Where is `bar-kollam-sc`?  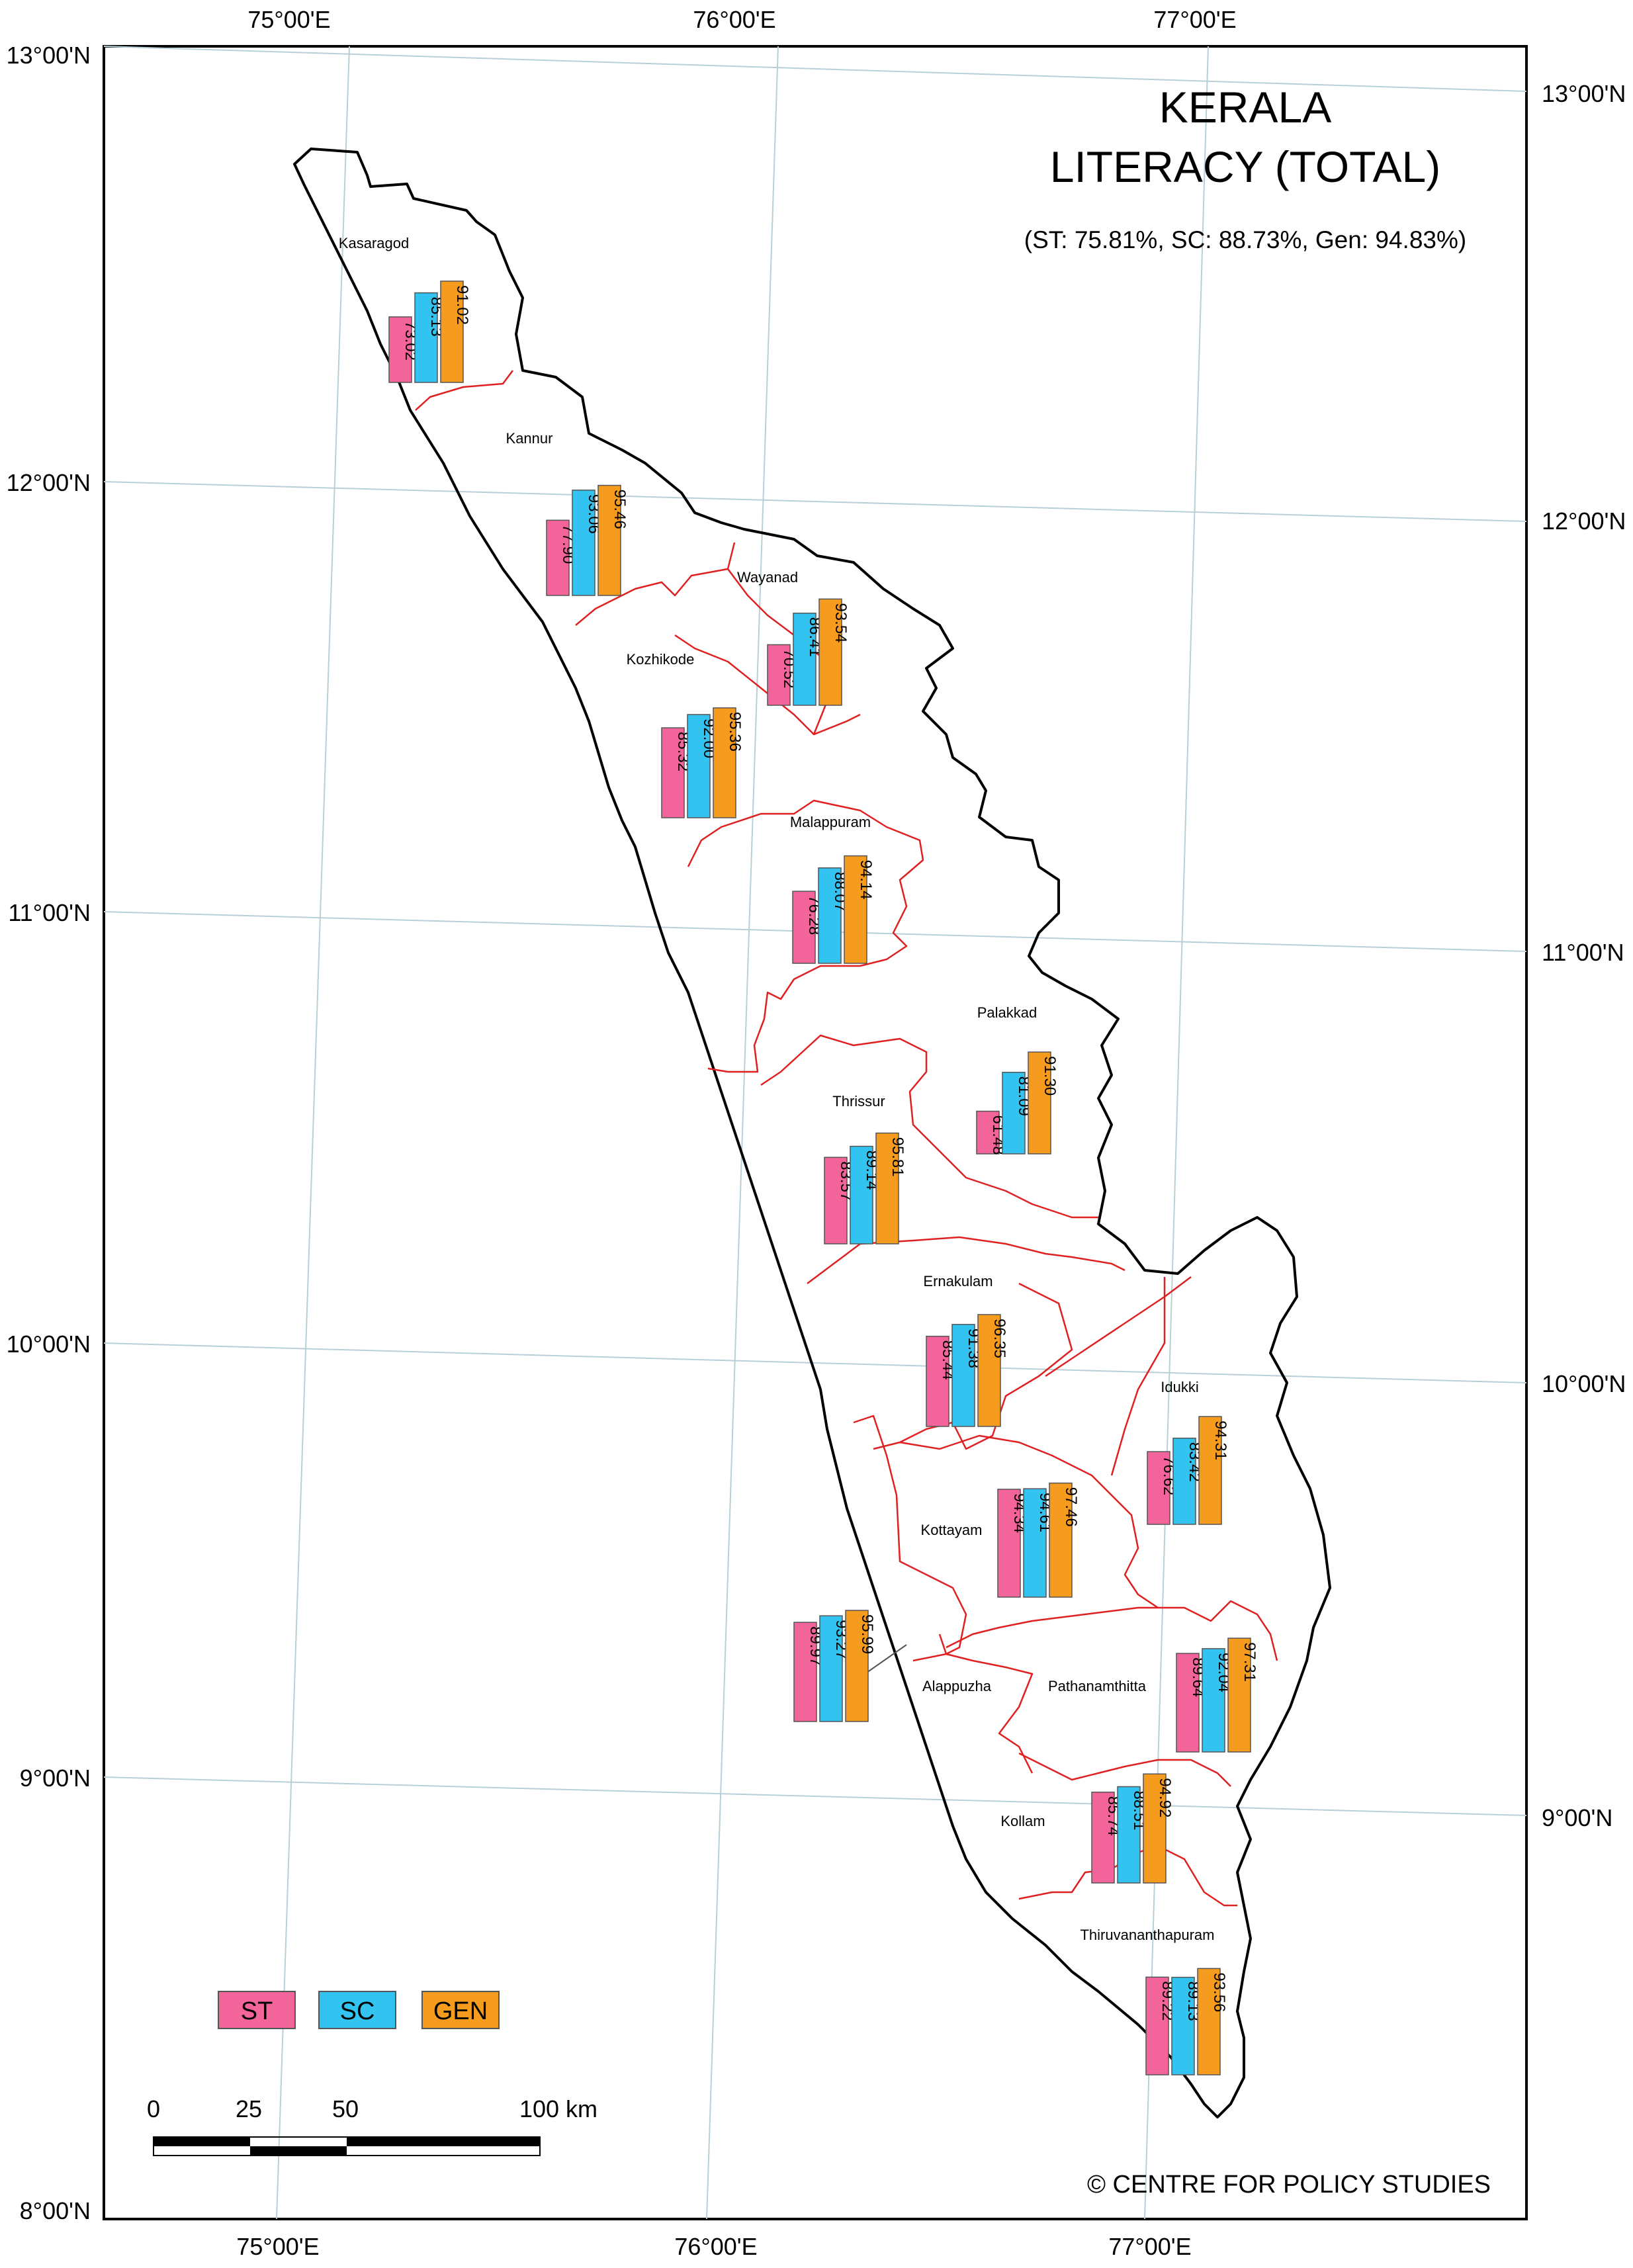 bar-kollam-sc is located at coordinates (1129, 1835).